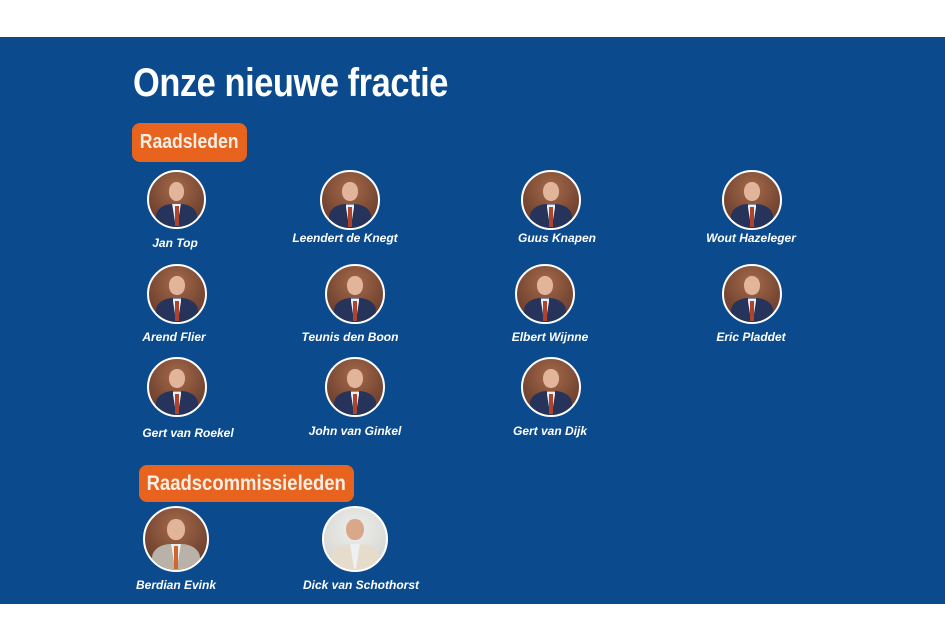  Describe the element at coordinates (557, 238) in the screenshot. I see `member-name: Guus Knapen` at that location.